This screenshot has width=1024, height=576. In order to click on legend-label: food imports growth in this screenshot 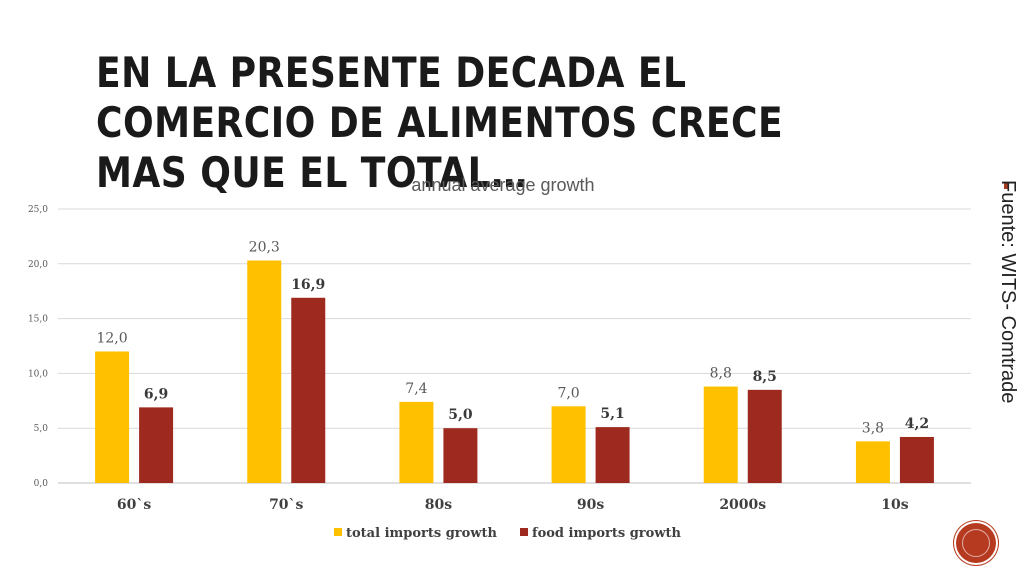, I will do `click(607, 533)`.